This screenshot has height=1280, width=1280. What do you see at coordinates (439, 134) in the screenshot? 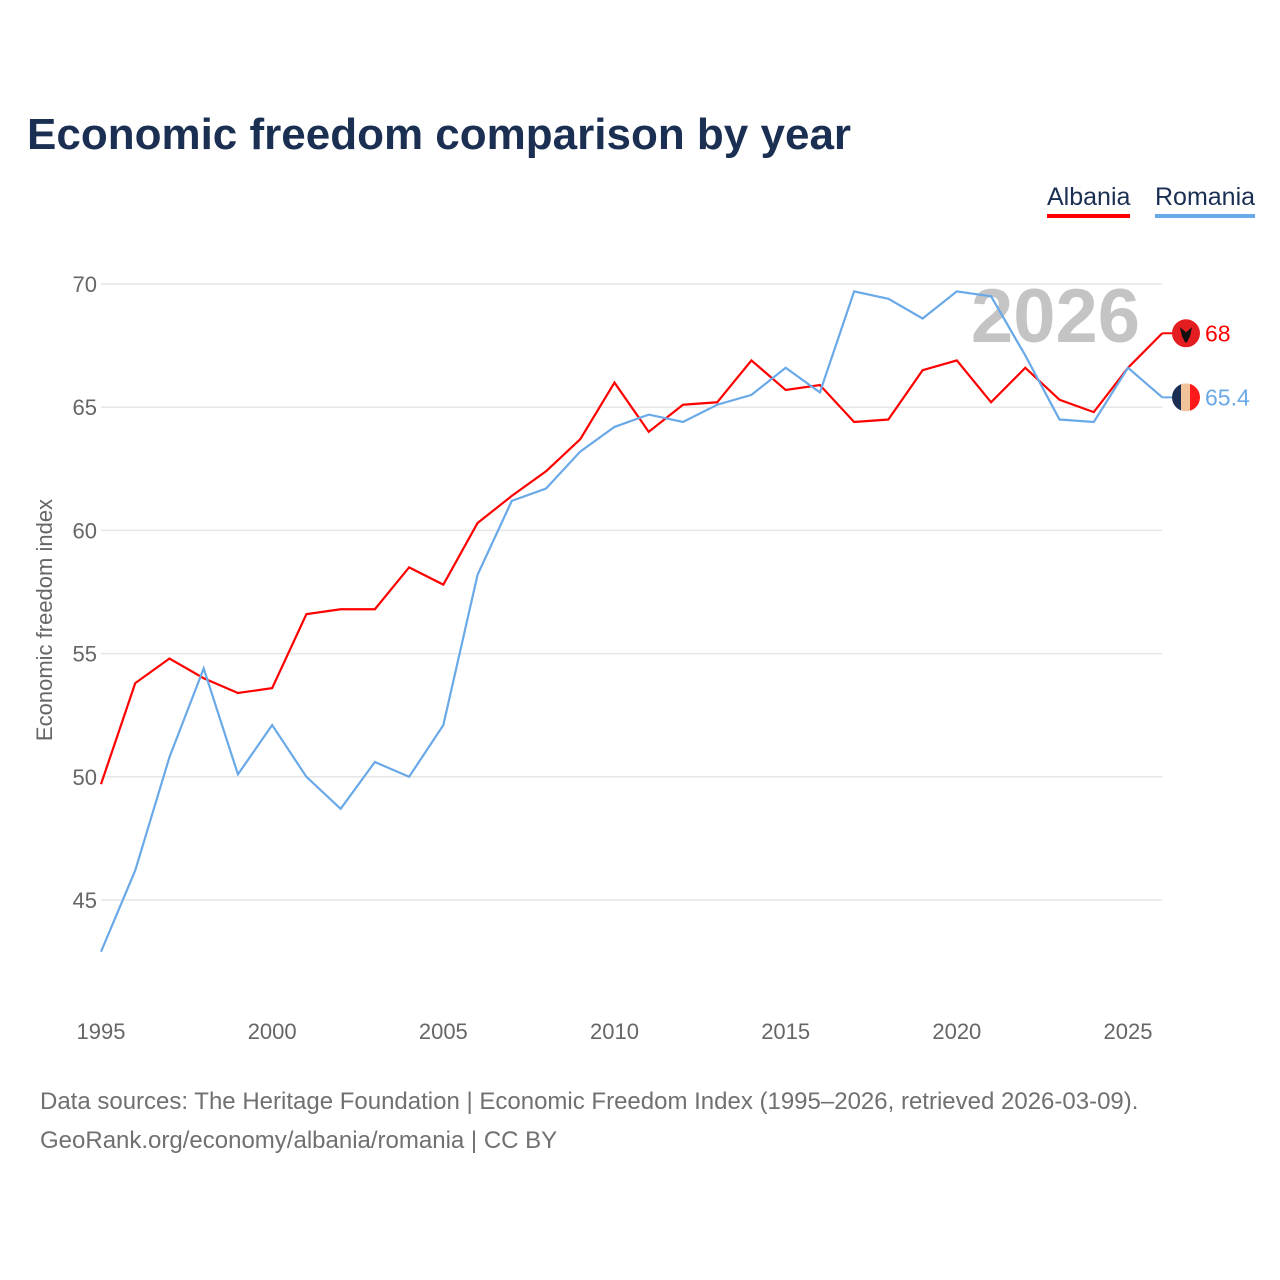
I see `chart-title: Economic freedom comparison by year` at bounding box center [439, 134].